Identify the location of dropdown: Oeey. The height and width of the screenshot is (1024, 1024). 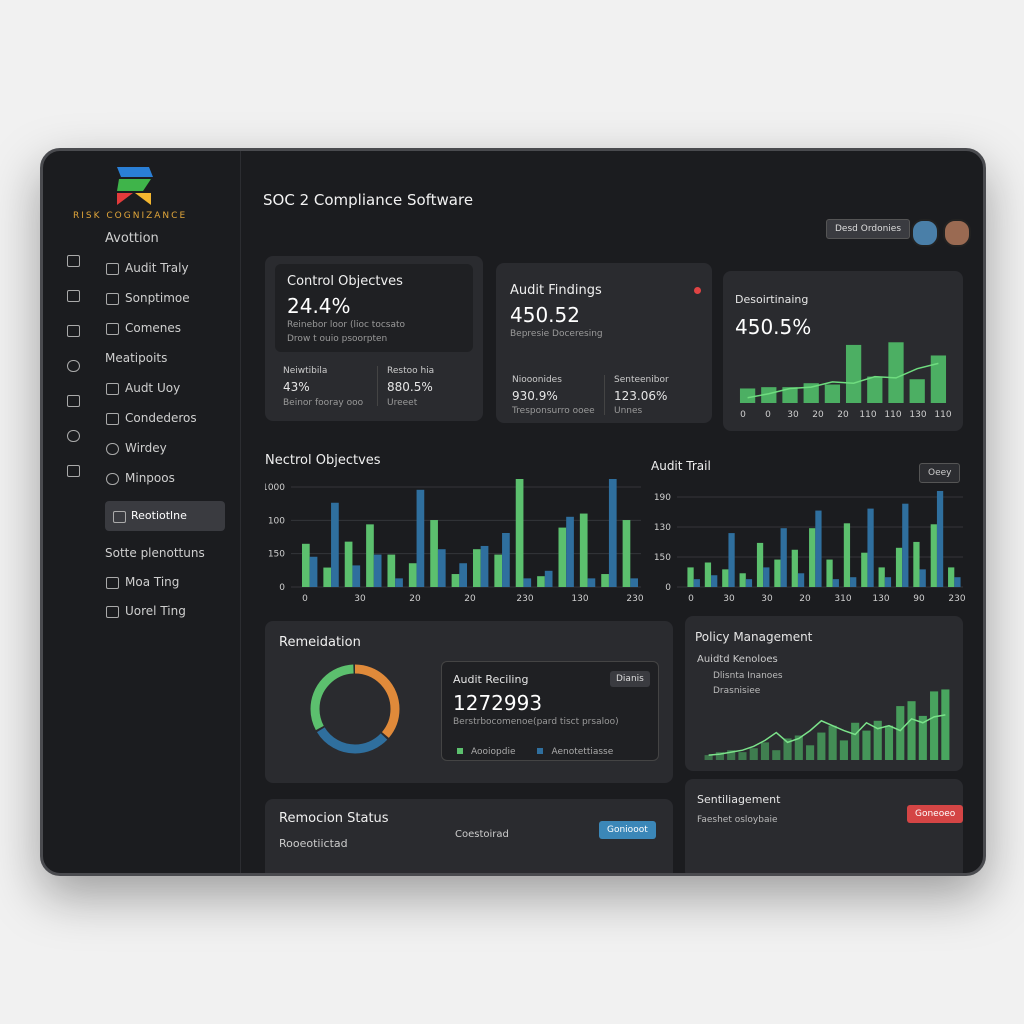
(940, 473).